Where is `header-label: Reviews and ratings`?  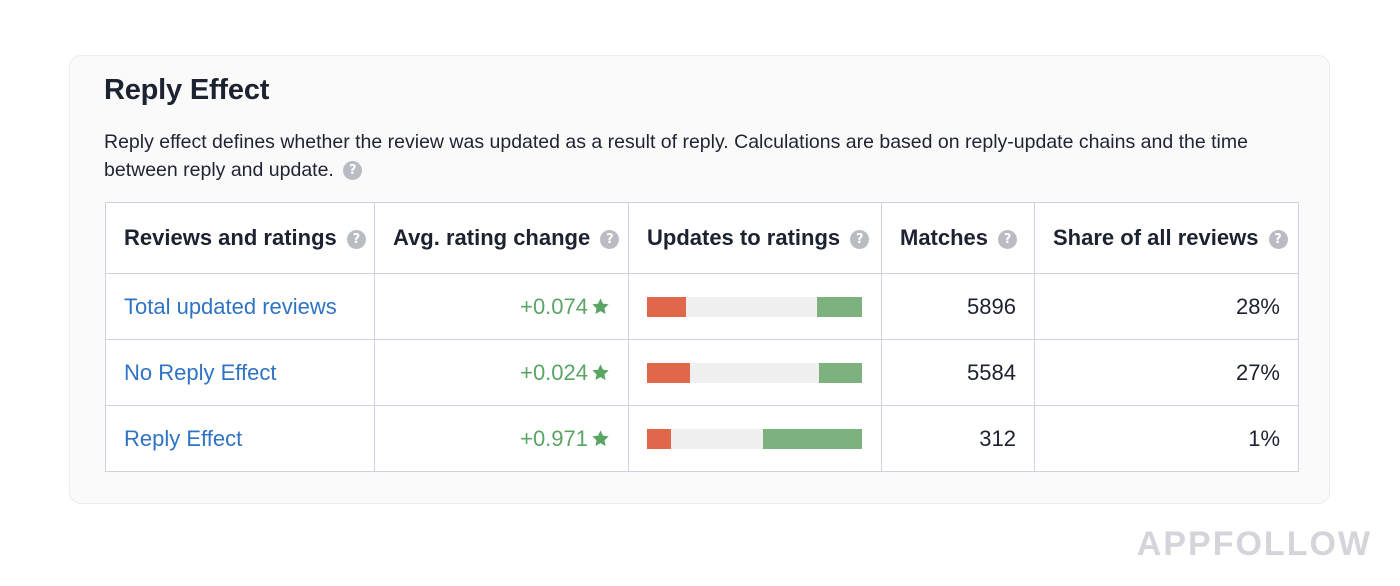 header-label: Reviews and ratings is located at coordinates (230, 237).